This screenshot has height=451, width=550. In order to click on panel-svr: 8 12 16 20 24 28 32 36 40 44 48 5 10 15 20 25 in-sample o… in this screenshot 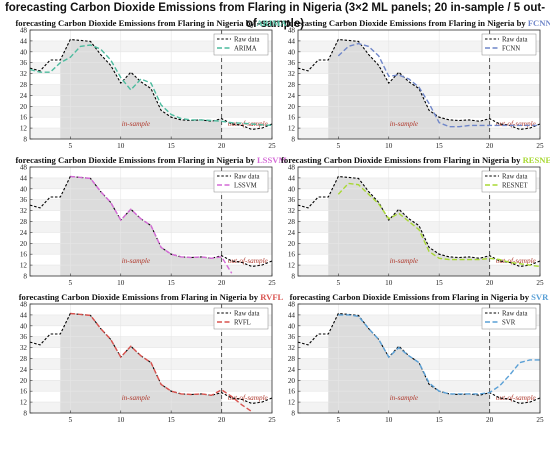, I will do `click(418, 358)`.